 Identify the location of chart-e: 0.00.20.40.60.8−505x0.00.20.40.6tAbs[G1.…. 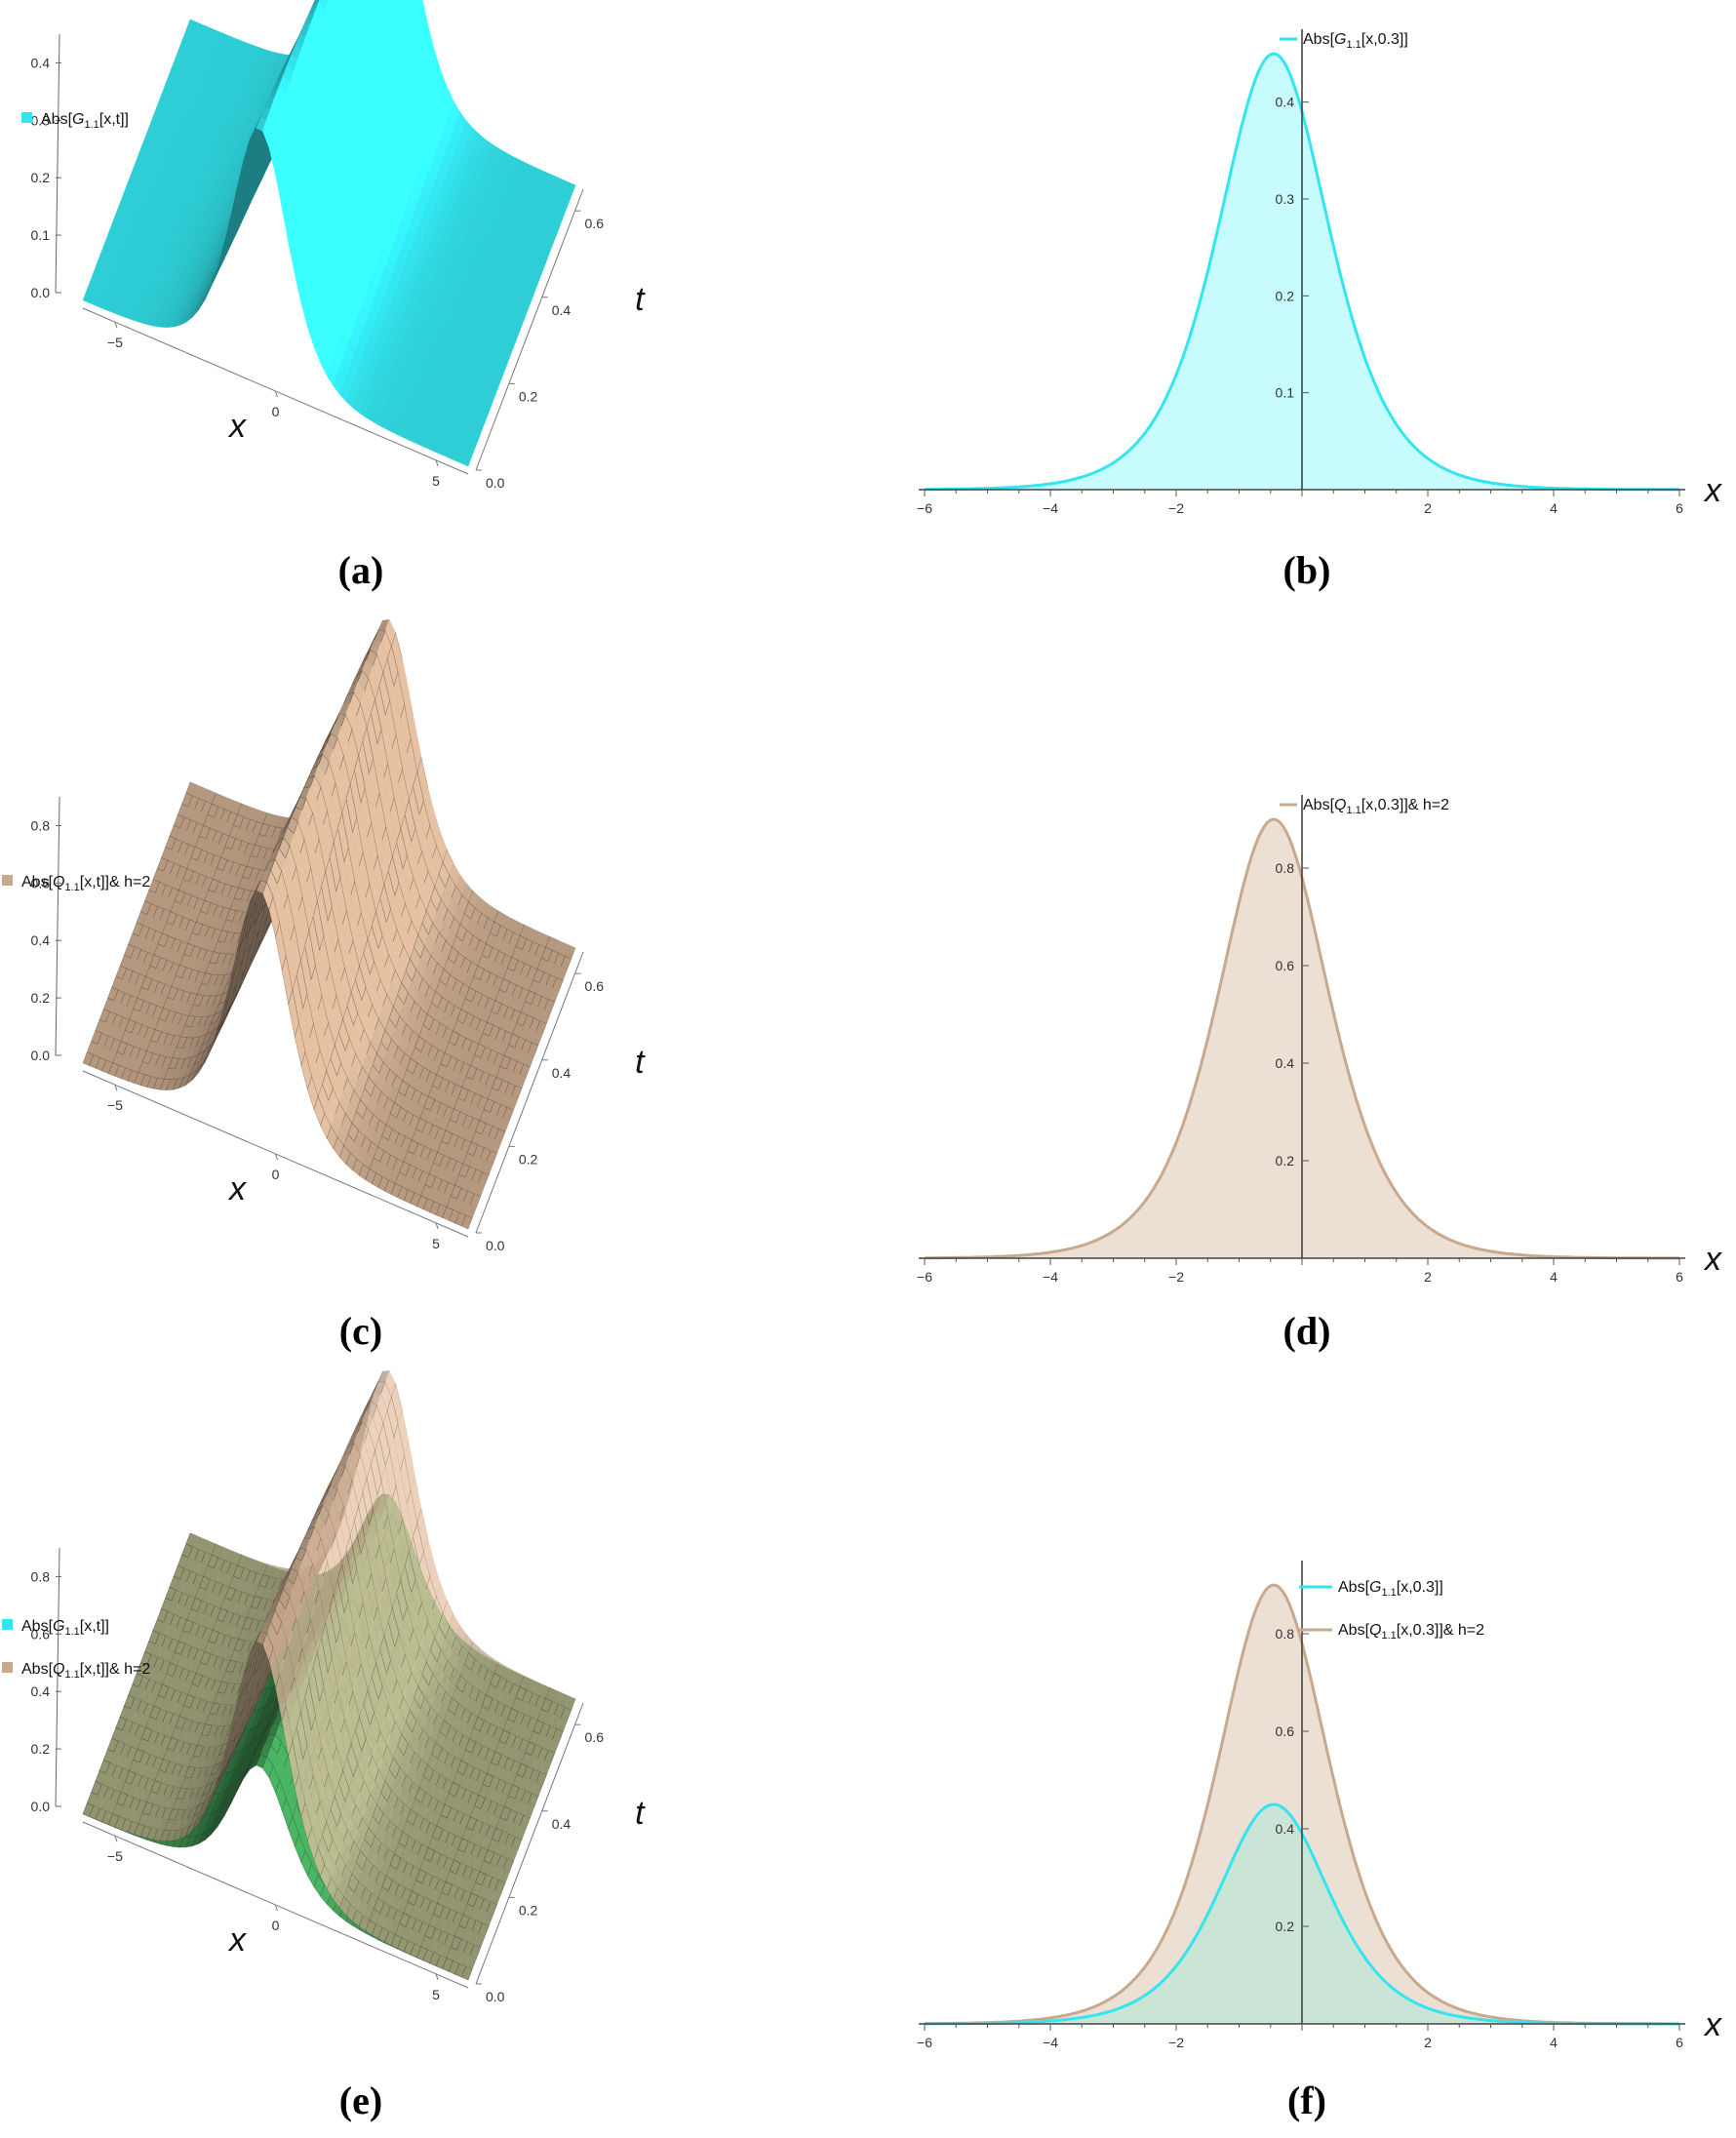
(324, 1745).